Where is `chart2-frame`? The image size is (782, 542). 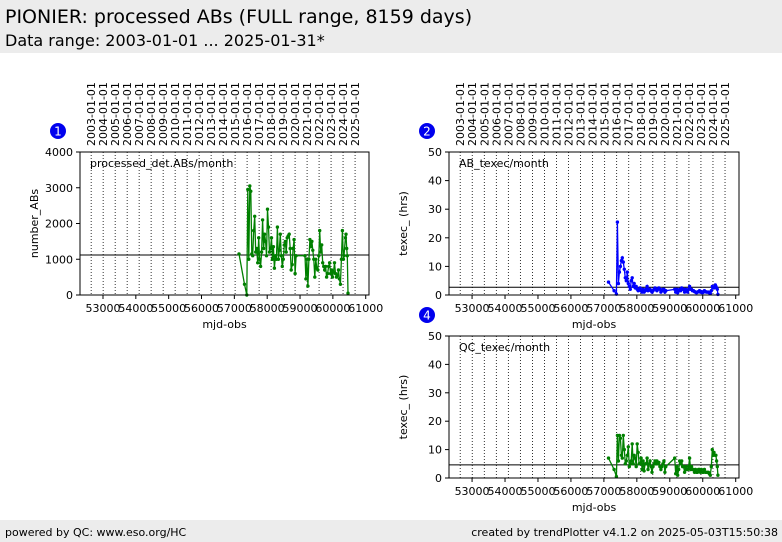 chart2-frame is located at coordinates (594, 223).